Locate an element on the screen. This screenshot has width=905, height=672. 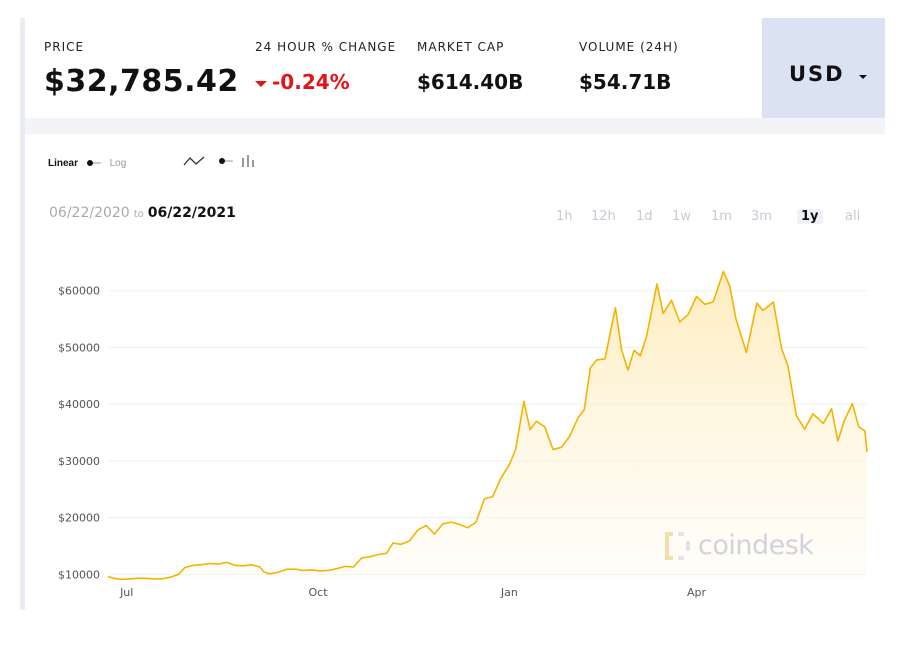
y-tick-label: $40000 is located at coordinates (79, 404).